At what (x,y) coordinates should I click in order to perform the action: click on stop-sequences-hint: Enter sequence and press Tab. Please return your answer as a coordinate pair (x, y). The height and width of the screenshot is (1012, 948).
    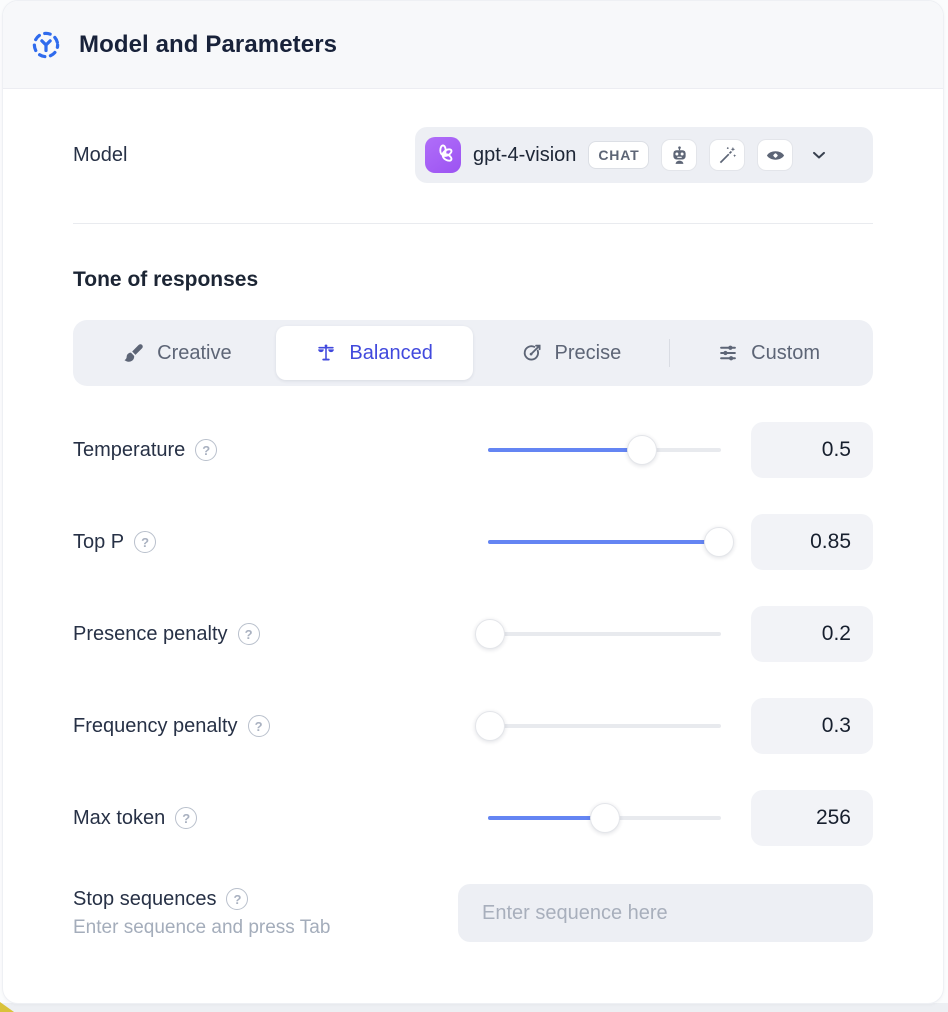
    Looking at the image, I should click on (202, 927).